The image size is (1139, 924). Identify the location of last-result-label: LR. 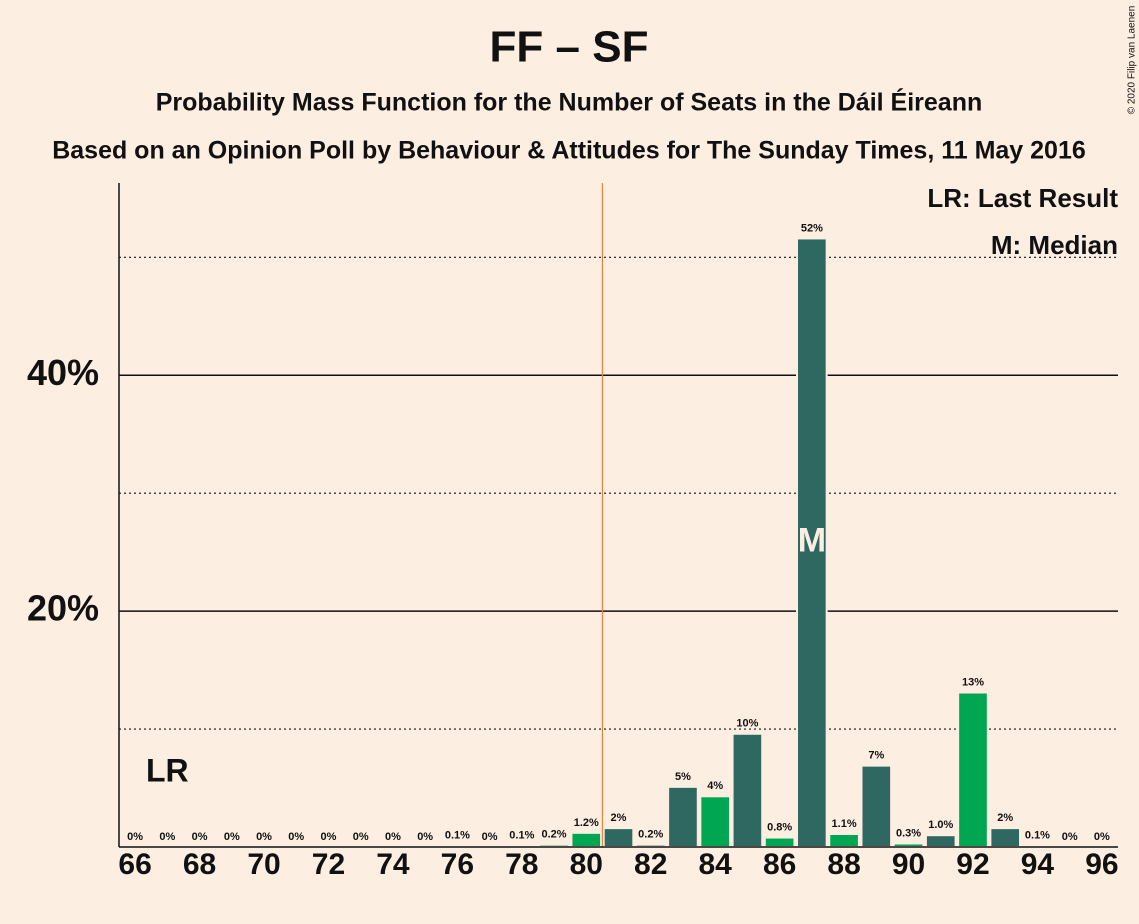
(167, 770).